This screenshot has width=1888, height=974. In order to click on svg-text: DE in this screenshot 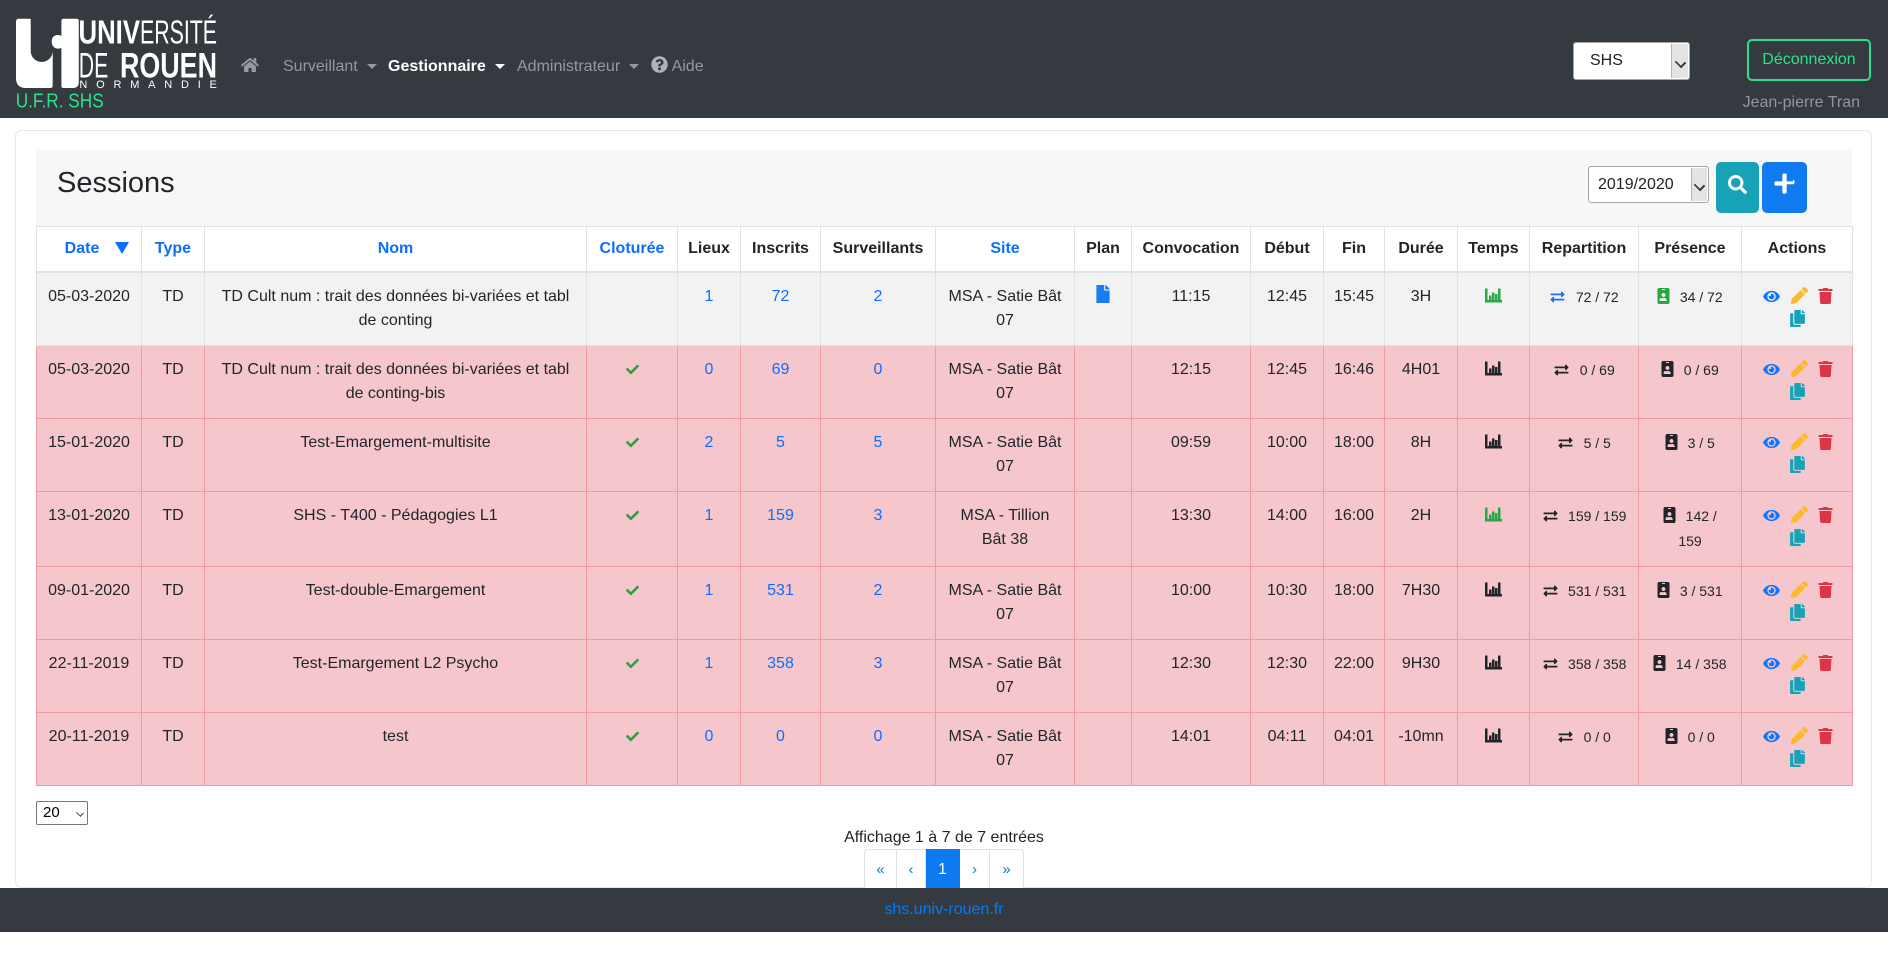, I will do `click(94, 65)`.